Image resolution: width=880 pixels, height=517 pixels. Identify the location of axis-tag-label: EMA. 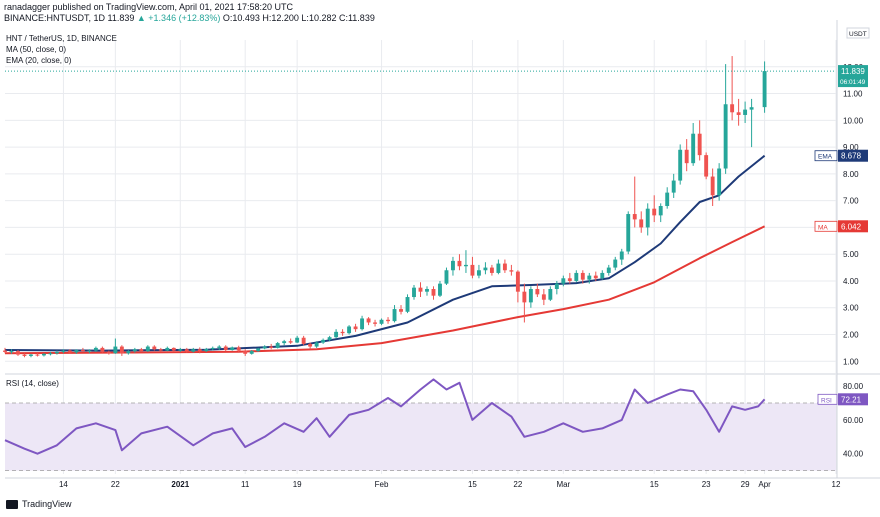
(825, 157).